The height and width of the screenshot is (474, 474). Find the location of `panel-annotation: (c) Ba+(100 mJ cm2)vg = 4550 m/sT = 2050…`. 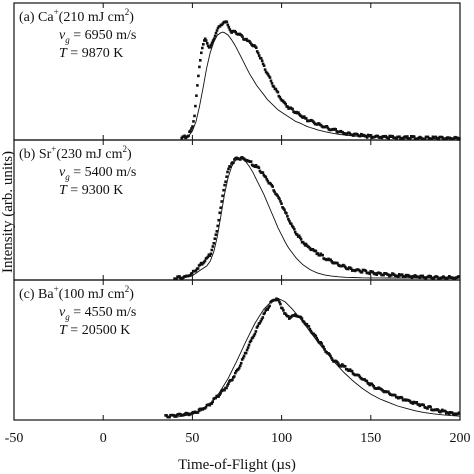

panel-annotation: (c) Ba+(100 mJ cm2)vg = 4550 m/sT = 2050… is located at coordinates (77, 311).